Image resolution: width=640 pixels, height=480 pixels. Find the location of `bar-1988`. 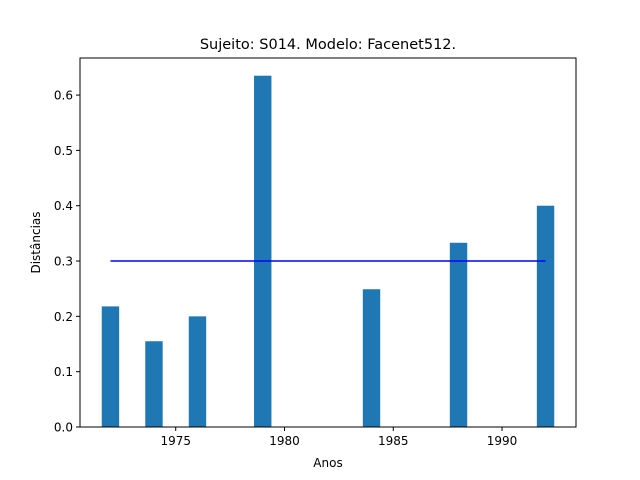

bar-1988 is located at coordinates (458, 334).